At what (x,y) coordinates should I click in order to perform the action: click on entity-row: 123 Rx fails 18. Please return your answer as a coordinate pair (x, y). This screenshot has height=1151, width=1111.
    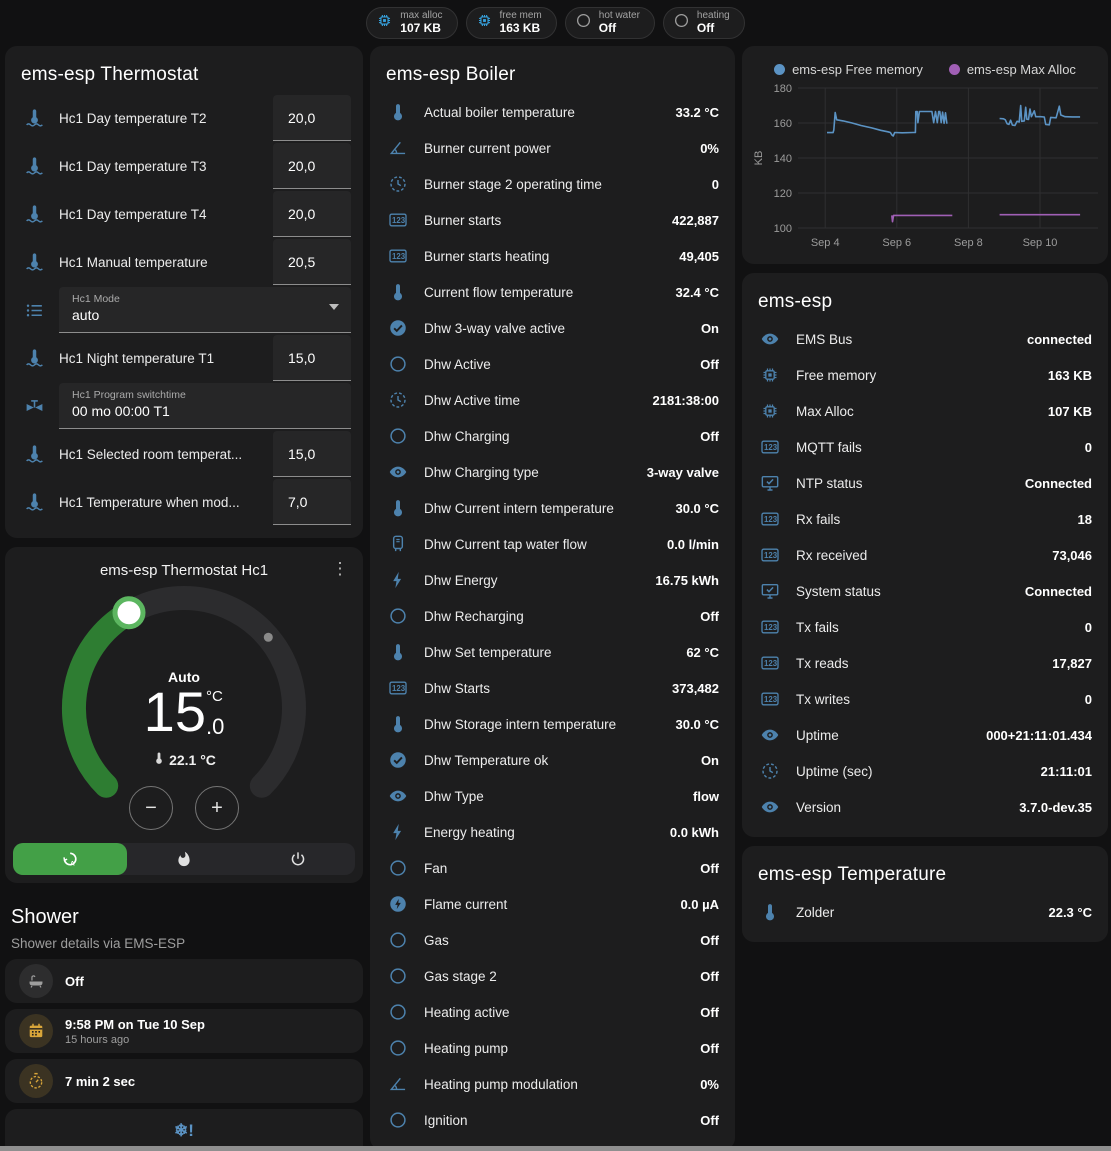
    Looking at the image, I should click on (925, 519).